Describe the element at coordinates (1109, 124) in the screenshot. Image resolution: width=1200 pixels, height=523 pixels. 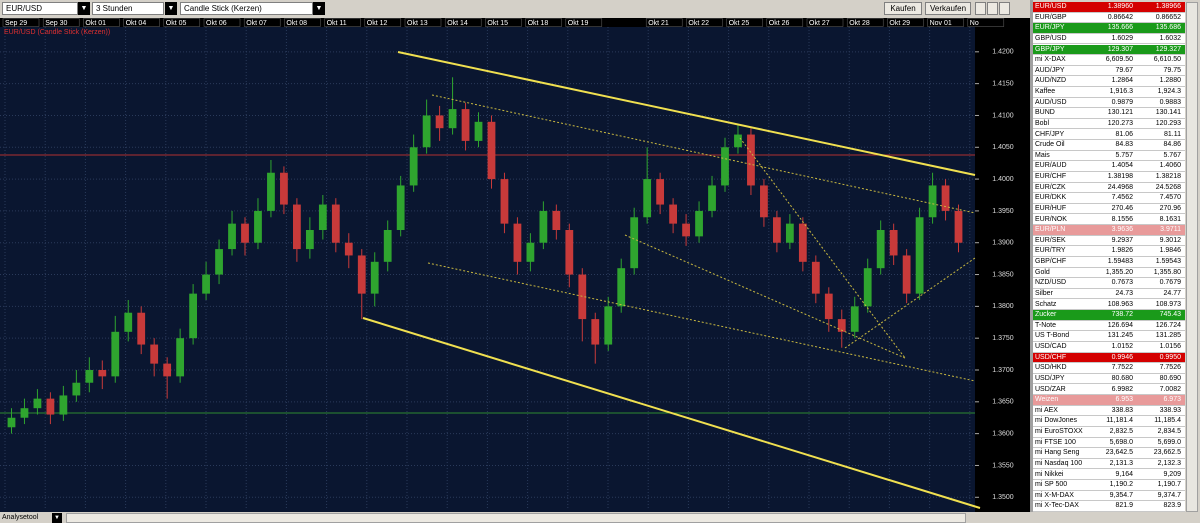
I see `watchlist-row: Bobl 120.273 120.293` at that location.